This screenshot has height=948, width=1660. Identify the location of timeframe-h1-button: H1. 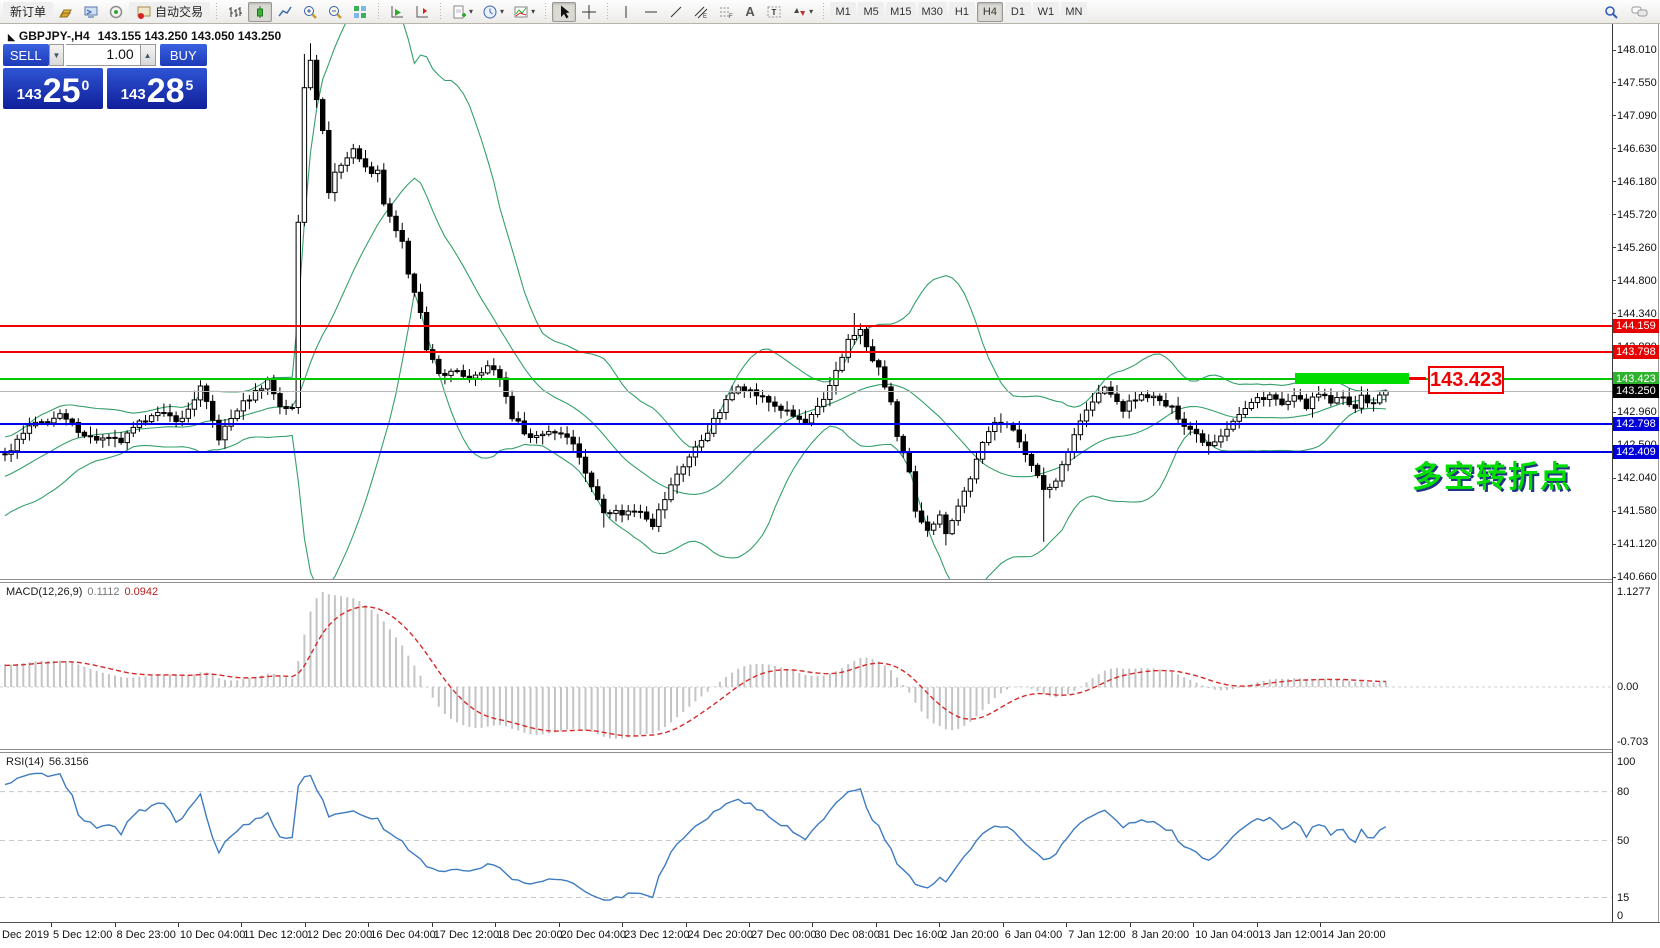
(961, 11).